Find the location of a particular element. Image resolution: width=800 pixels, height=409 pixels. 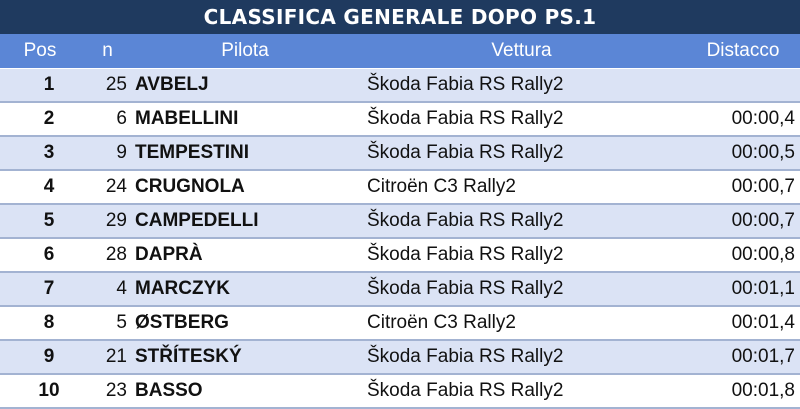

row-gap is located at coordinates (743, 85).